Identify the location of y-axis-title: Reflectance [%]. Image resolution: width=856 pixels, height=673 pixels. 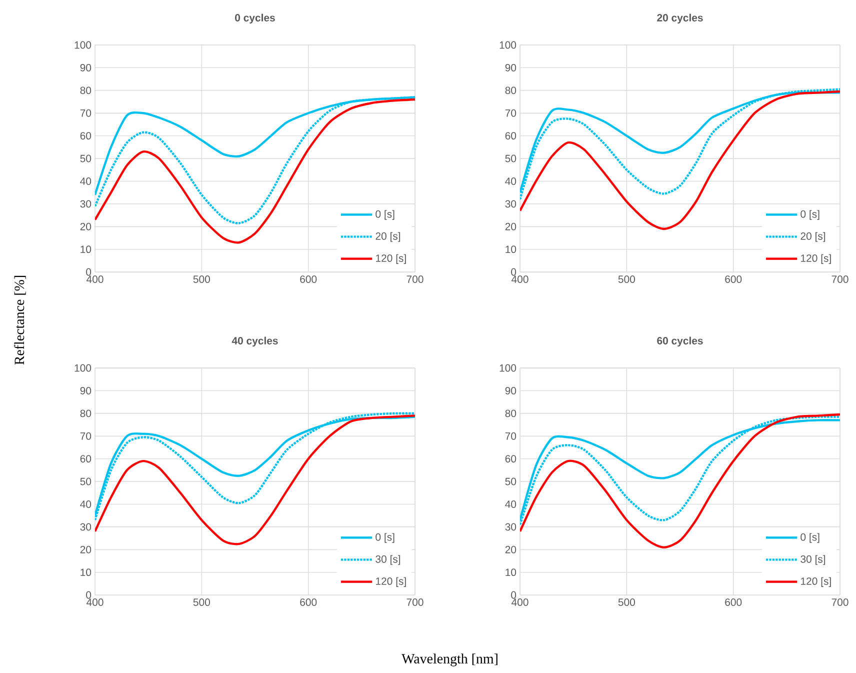
(20, 320).